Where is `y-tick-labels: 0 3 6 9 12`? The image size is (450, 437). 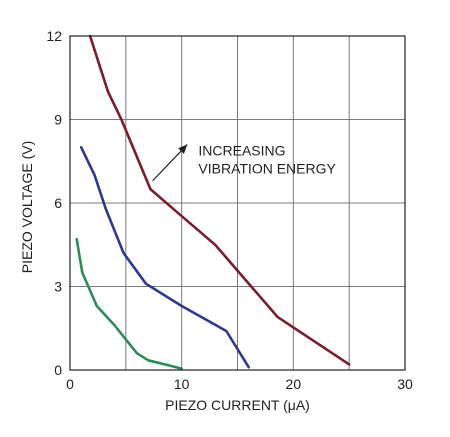 y-tick-labels: 0 3 6 9 12 is located at coordinates (54, 203).